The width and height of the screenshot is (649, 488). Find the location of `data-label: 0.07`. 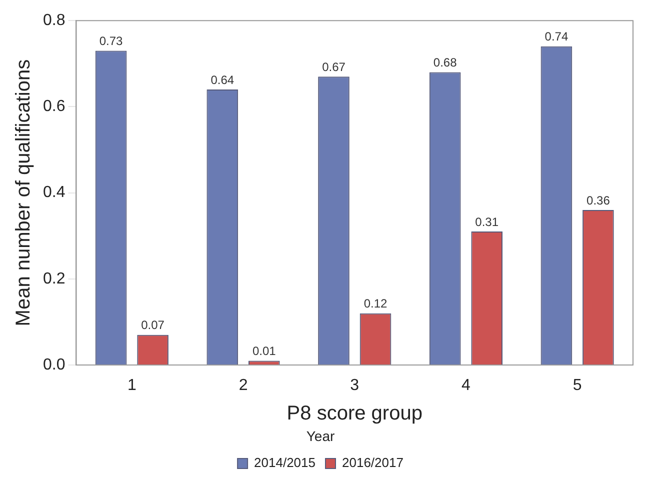

data-label: 0.07 is located at coordinates (153, 325).